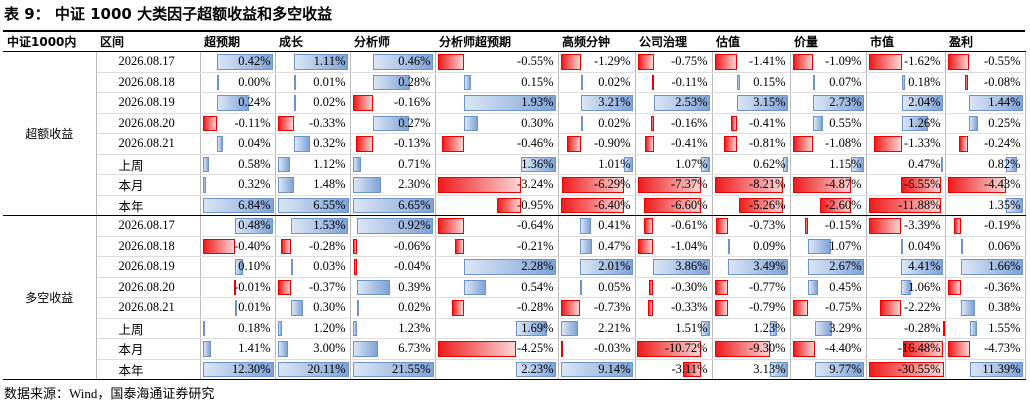 The height and width of the screenshot is (405, 1030). What do you see at coordinates (828, 287) in the screenshot?
I see `value-cell: 0.45%` at bounding box center [828, 287].